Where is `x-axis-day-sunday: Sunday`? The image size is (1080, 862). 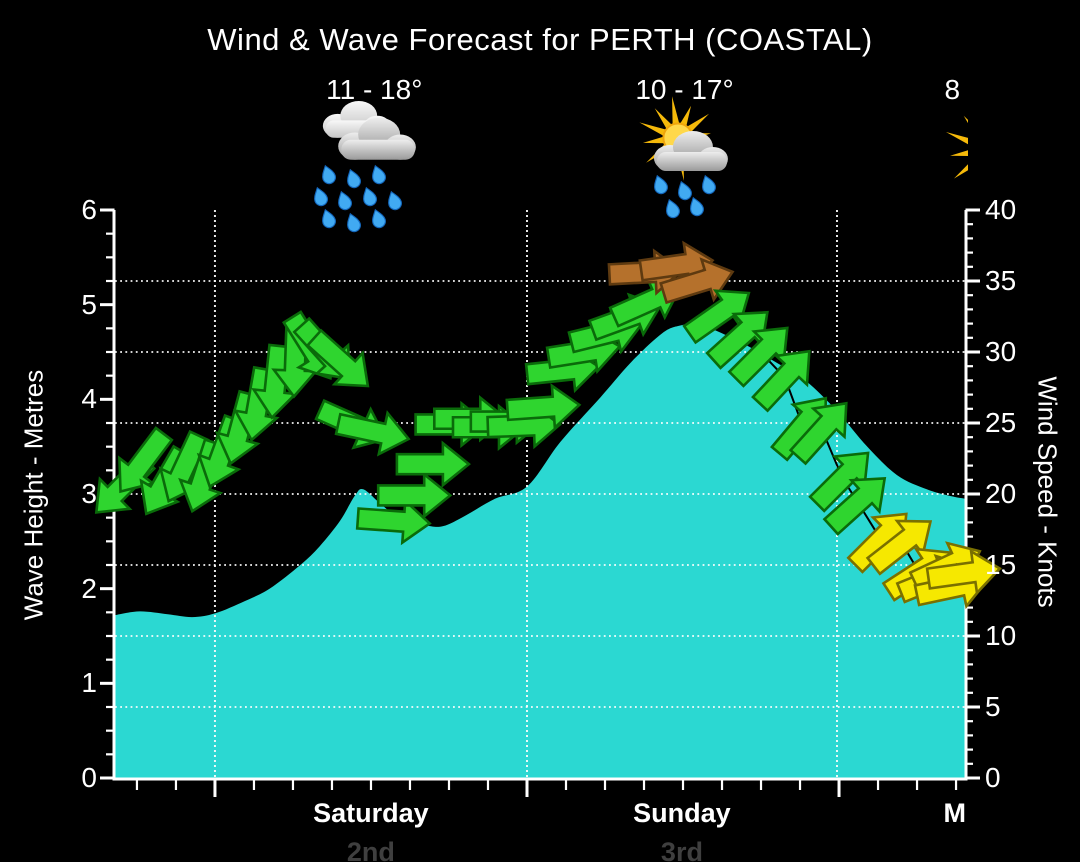
x-axis-day-sunday: Sunday is located at coordinates (682, 813).